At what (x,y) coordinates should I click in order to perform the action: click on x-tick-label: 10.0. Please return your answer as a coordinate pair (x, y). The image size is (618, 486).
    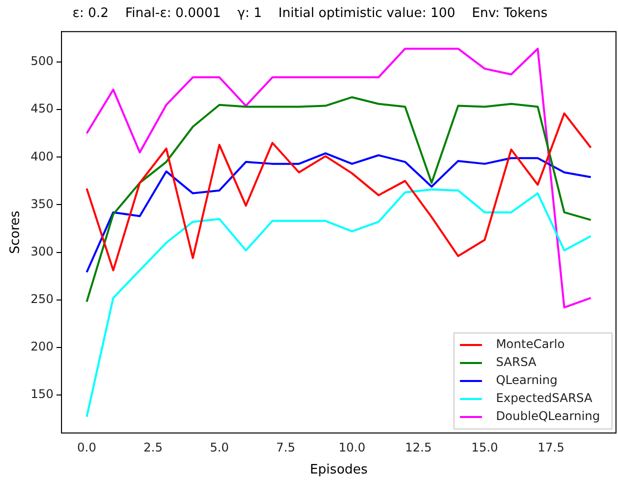
    Looking at the image, I should click on (352, 447).